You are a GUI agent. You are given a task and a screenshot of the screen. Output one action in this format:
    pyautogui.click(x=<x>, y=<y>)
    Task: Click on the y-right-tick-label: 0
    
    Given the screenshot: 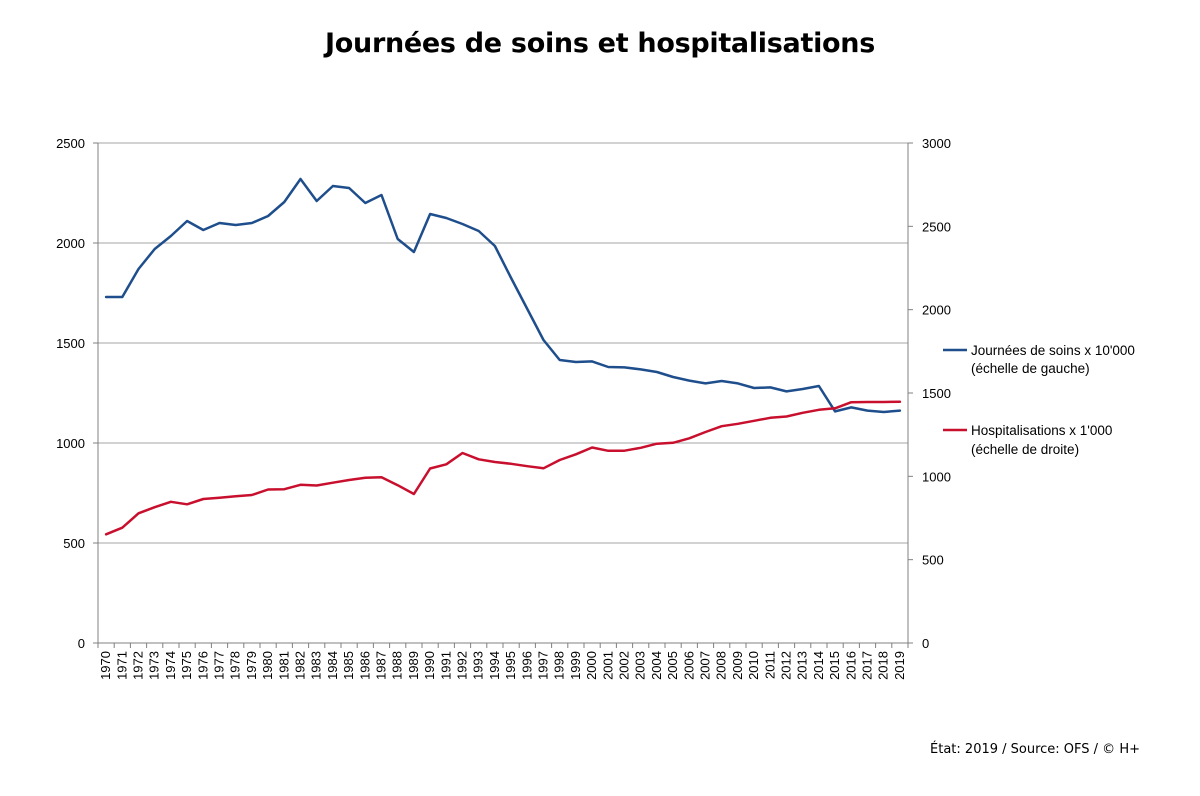 What is the action you would take?
    pyautogui.click(x=925, y=643)
    